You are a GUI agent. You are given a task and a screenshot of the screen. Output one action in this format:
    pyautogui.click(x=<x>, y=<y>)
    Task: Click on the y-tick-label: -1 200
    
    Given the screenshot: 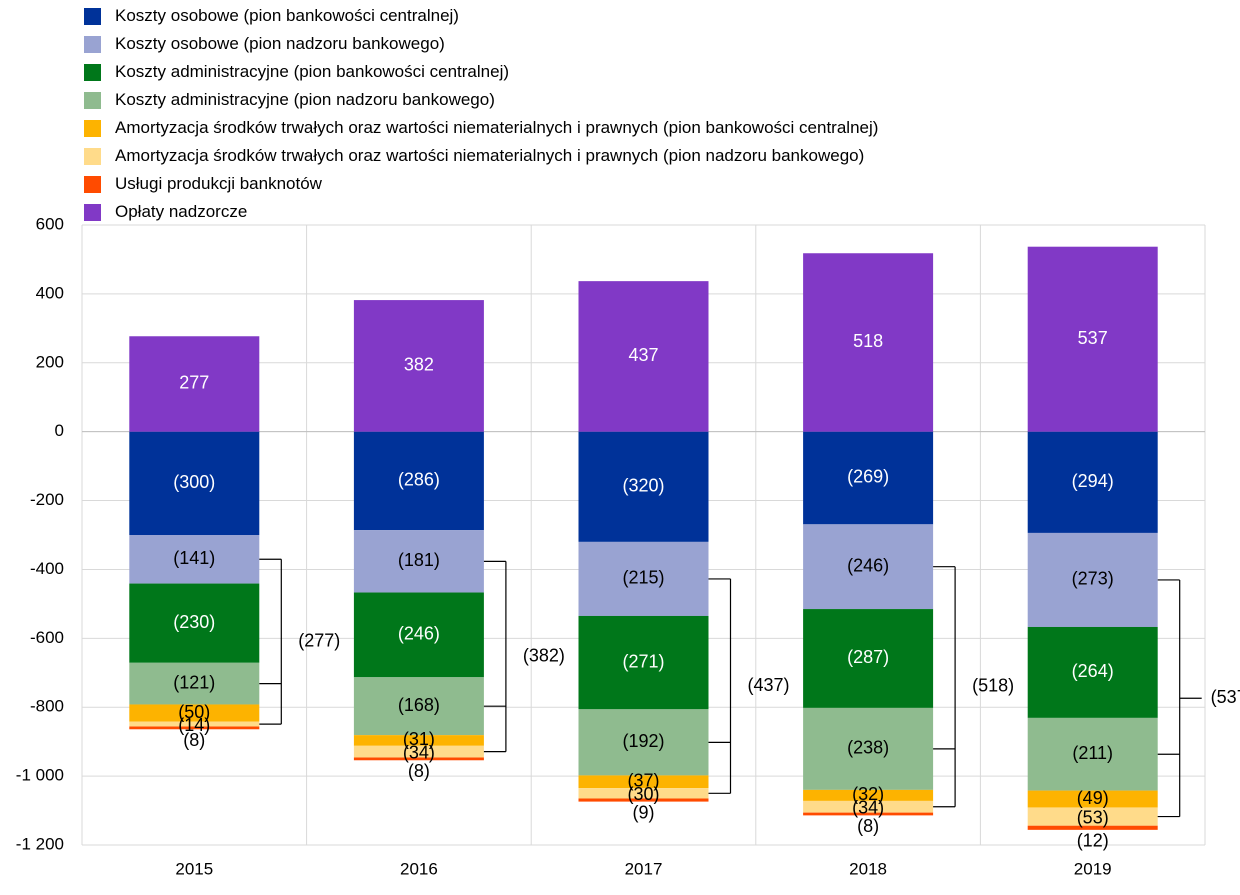 What is the action you would take?
    pyautogui.click(x=40, y=843)
    